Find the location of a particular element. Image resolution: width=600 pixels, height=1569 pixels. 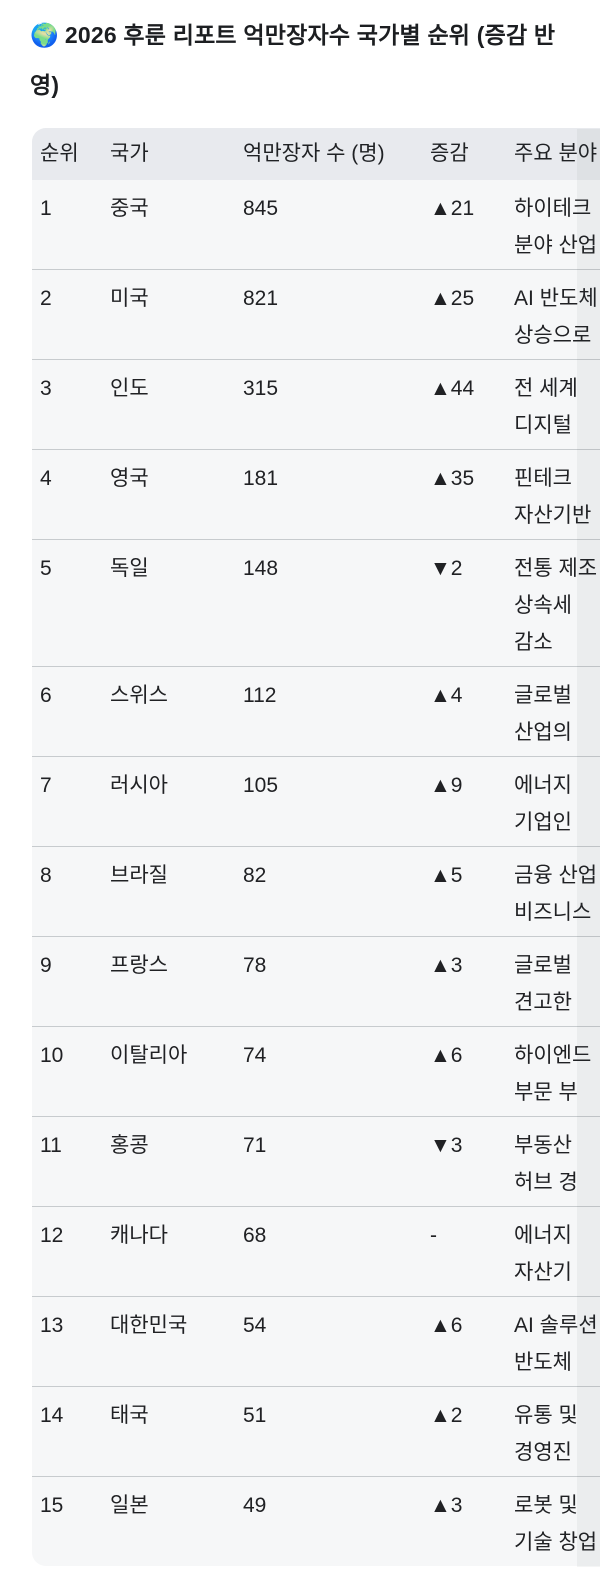

sector-line: 상승으로 is located at coordinates (553, 335).